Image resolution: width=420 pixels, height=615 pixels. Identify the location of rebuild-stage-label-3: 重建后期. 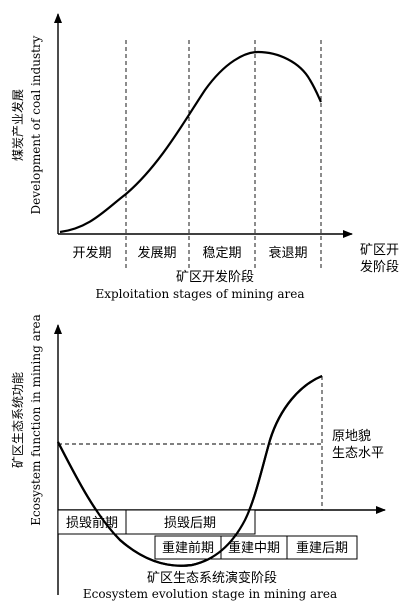
(322, 548).